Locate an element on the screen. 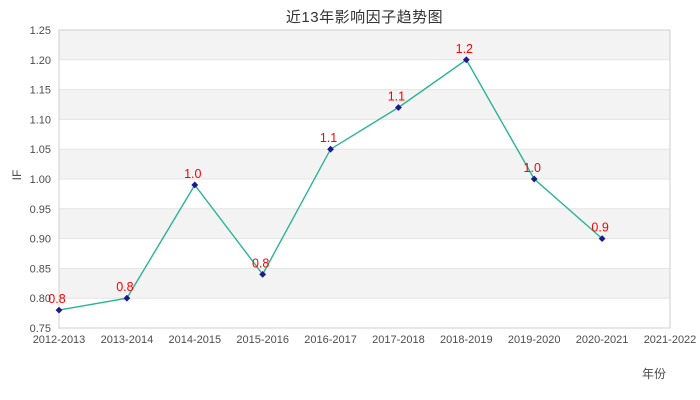 This screenshot has width=700, height=400. x-tick-label: 2018-2019 is located at coordinates (466, 340).